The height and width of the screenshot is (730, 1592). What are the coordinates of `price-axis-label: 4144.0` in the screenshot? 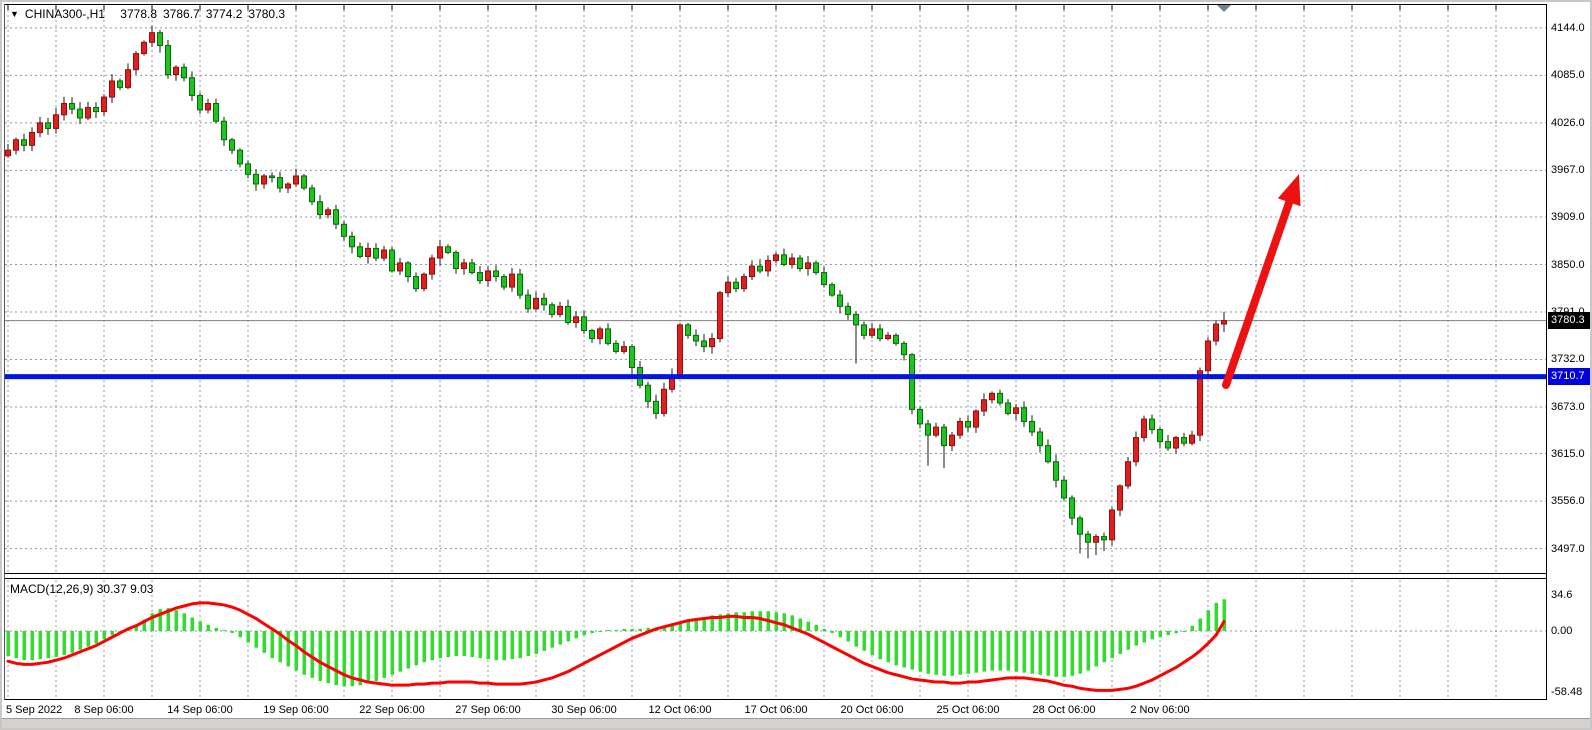 It's located at (1568, 27).